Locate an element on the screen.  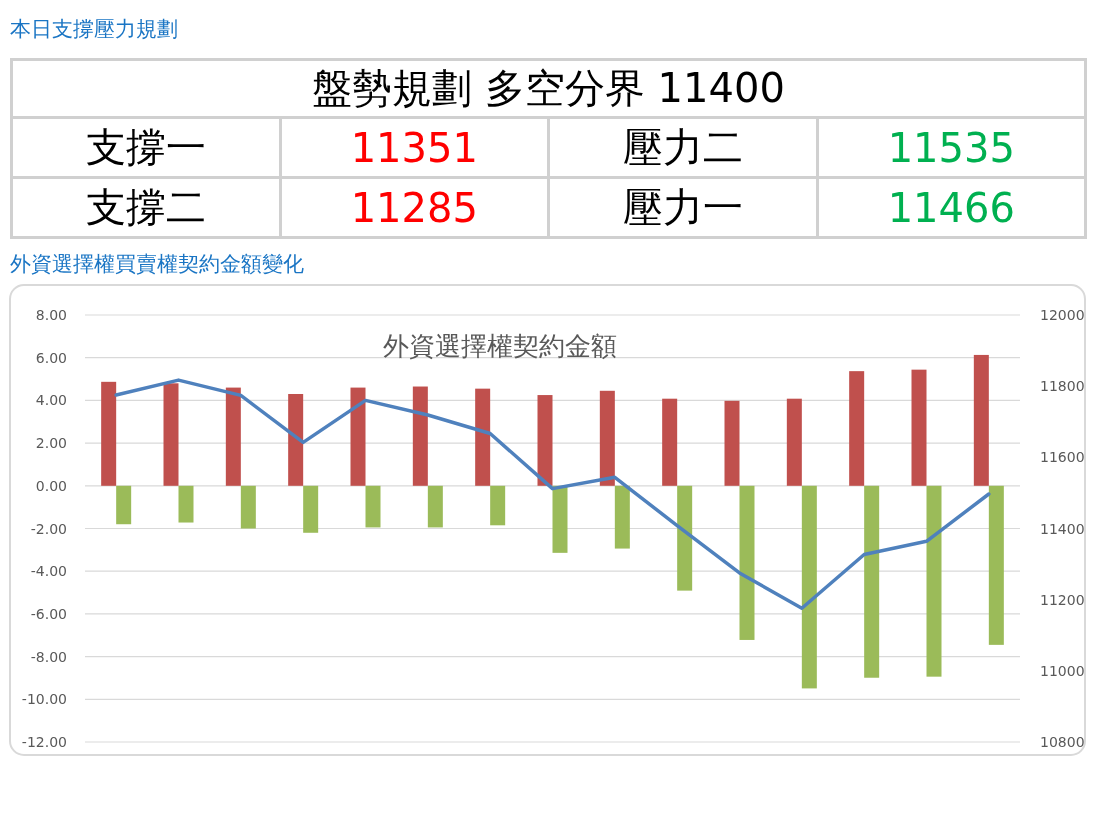
y-tick-label: -2.00 is located at coordinates (48, 528).